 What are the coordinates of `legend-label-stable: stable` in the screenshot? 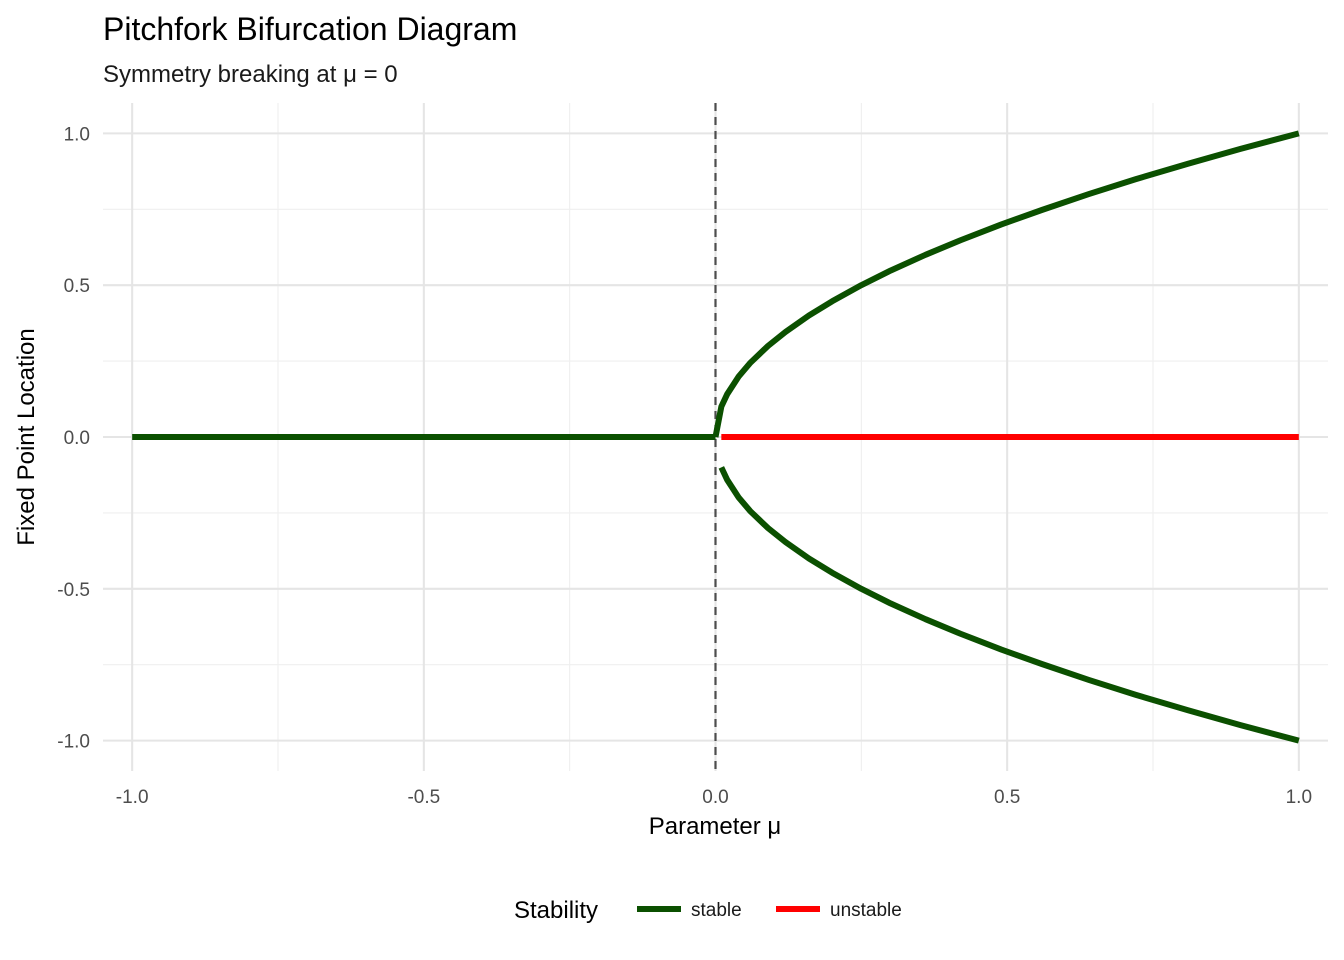 It's located at (716, 910).